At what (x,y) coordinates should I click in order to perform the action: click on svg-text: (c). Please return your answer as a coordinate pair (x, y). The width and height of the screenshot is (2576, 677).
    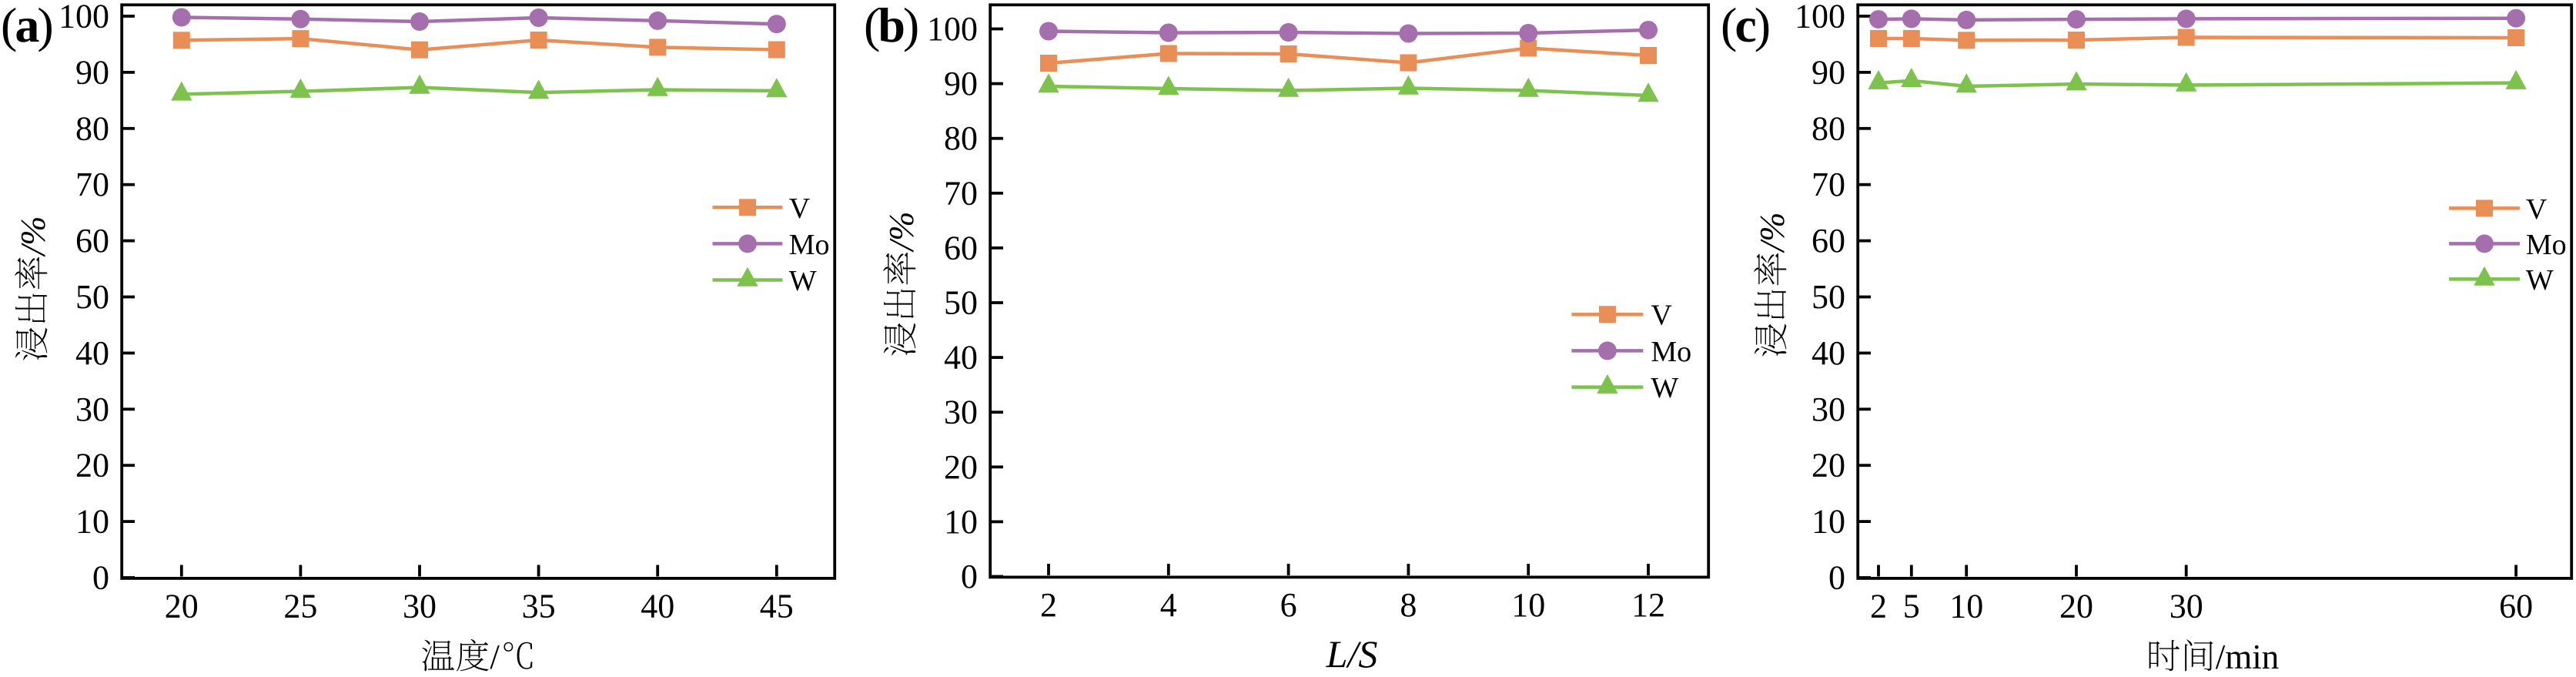
    Looking at the image, I should click on (1745, 26).